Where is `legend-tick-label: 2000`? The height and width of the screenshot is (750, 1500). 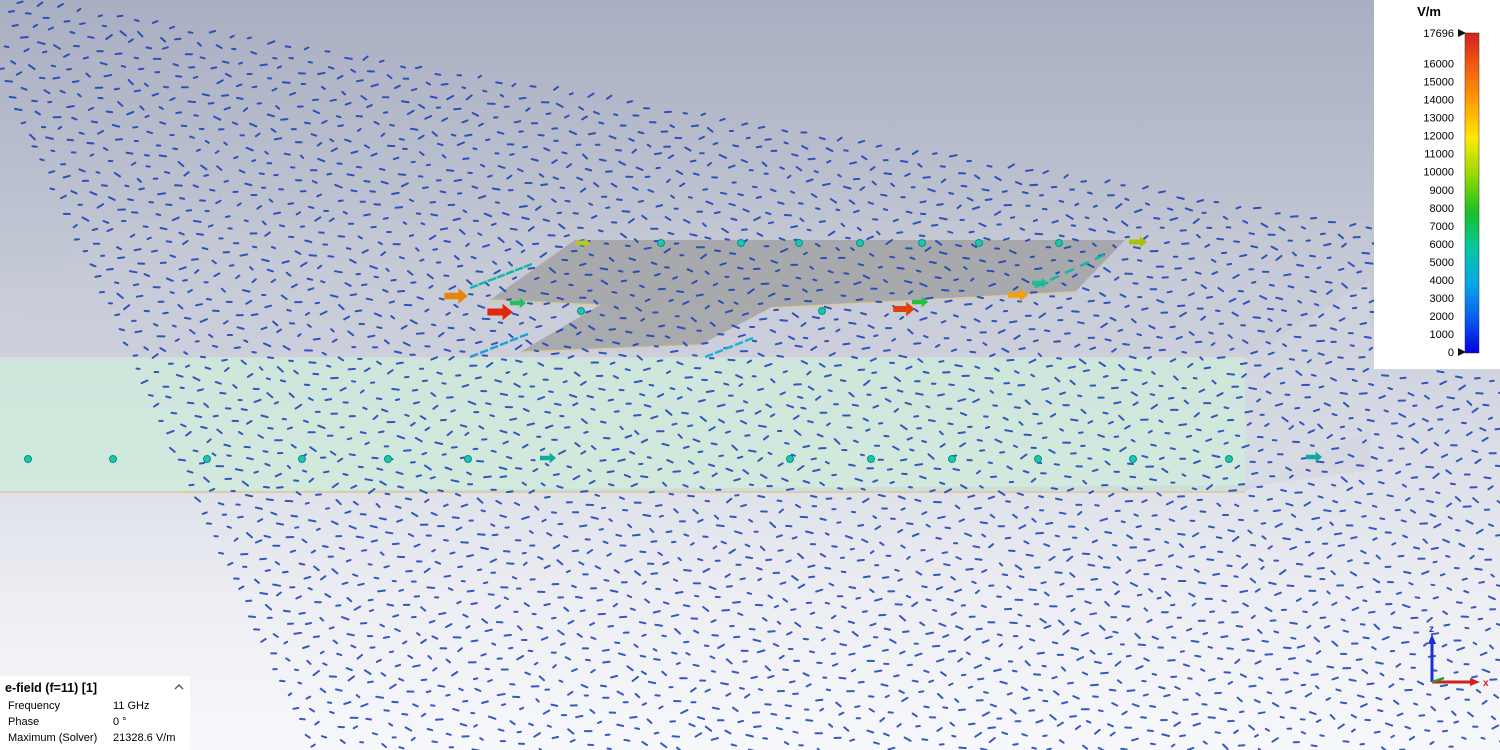 legend-tick-label: 2000 is located at coordinates (1442, 317).